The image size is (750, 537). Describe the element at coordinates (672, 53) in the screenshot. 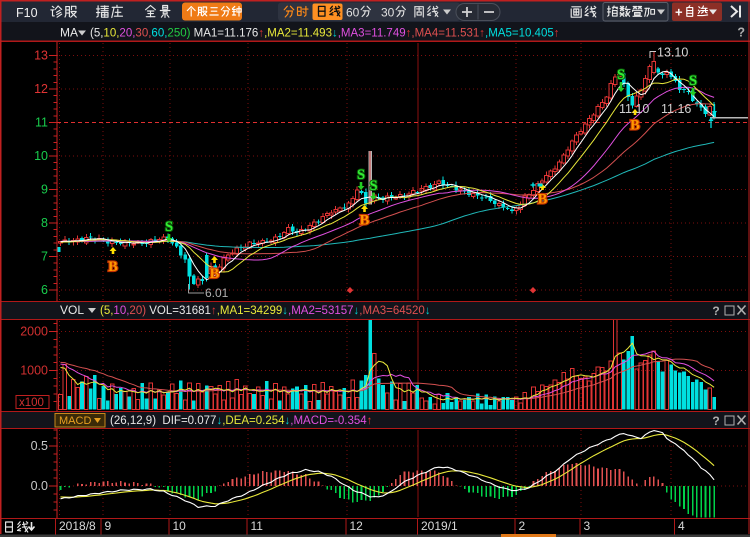

I see `svg-text: 13.10` at that location.